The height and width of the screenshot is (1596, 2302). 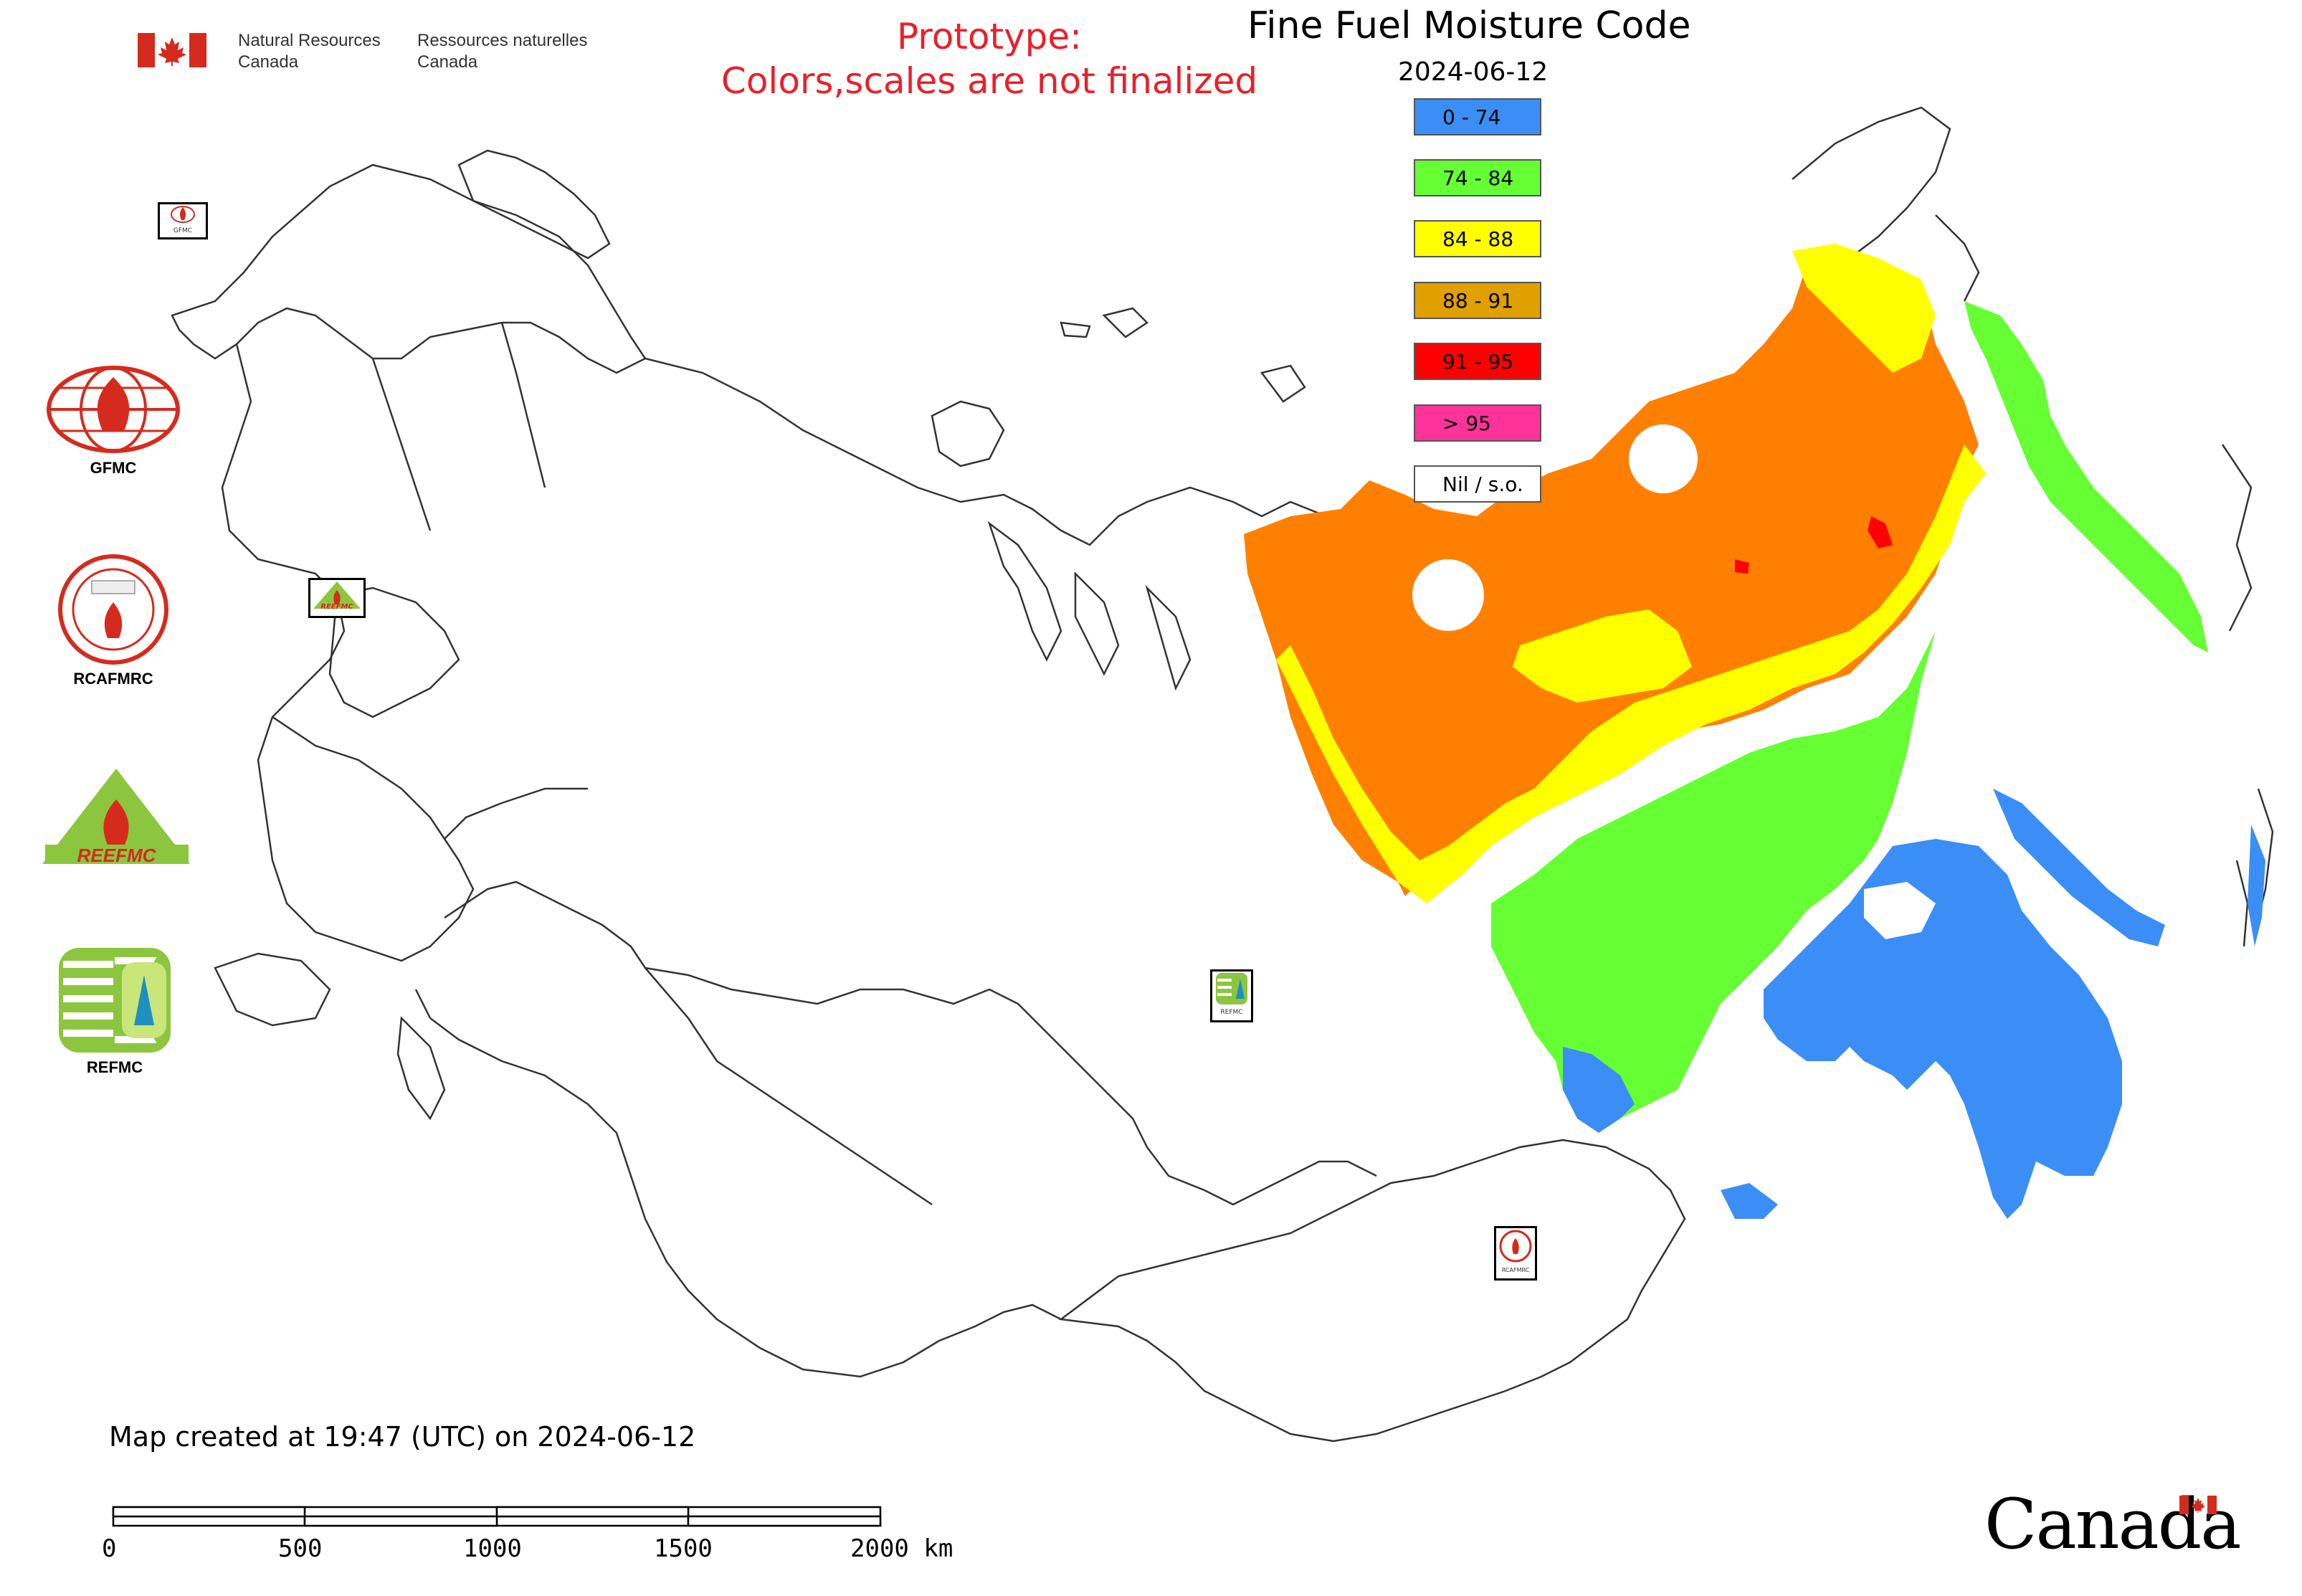 I want to click on prototype-line-2: Colors,scales are not finalized, so click(x=989, y=81).